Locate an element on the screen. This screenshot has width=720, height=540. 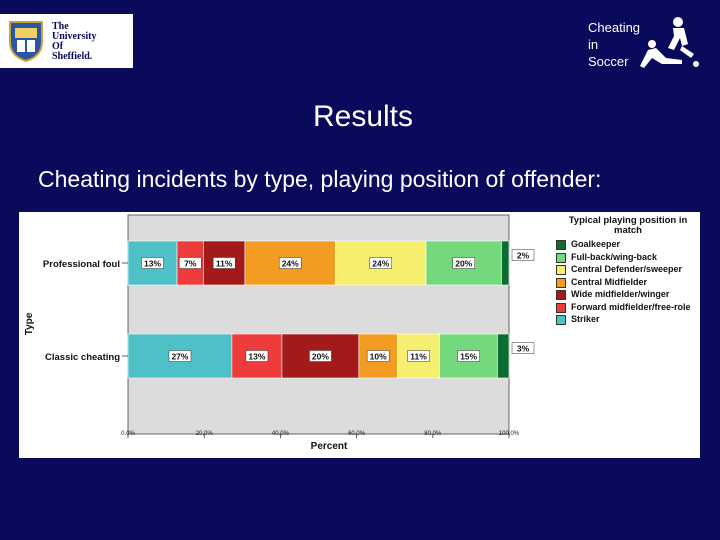
legend-label: Central Defender/sweeper is located at coordinates (627, 269).